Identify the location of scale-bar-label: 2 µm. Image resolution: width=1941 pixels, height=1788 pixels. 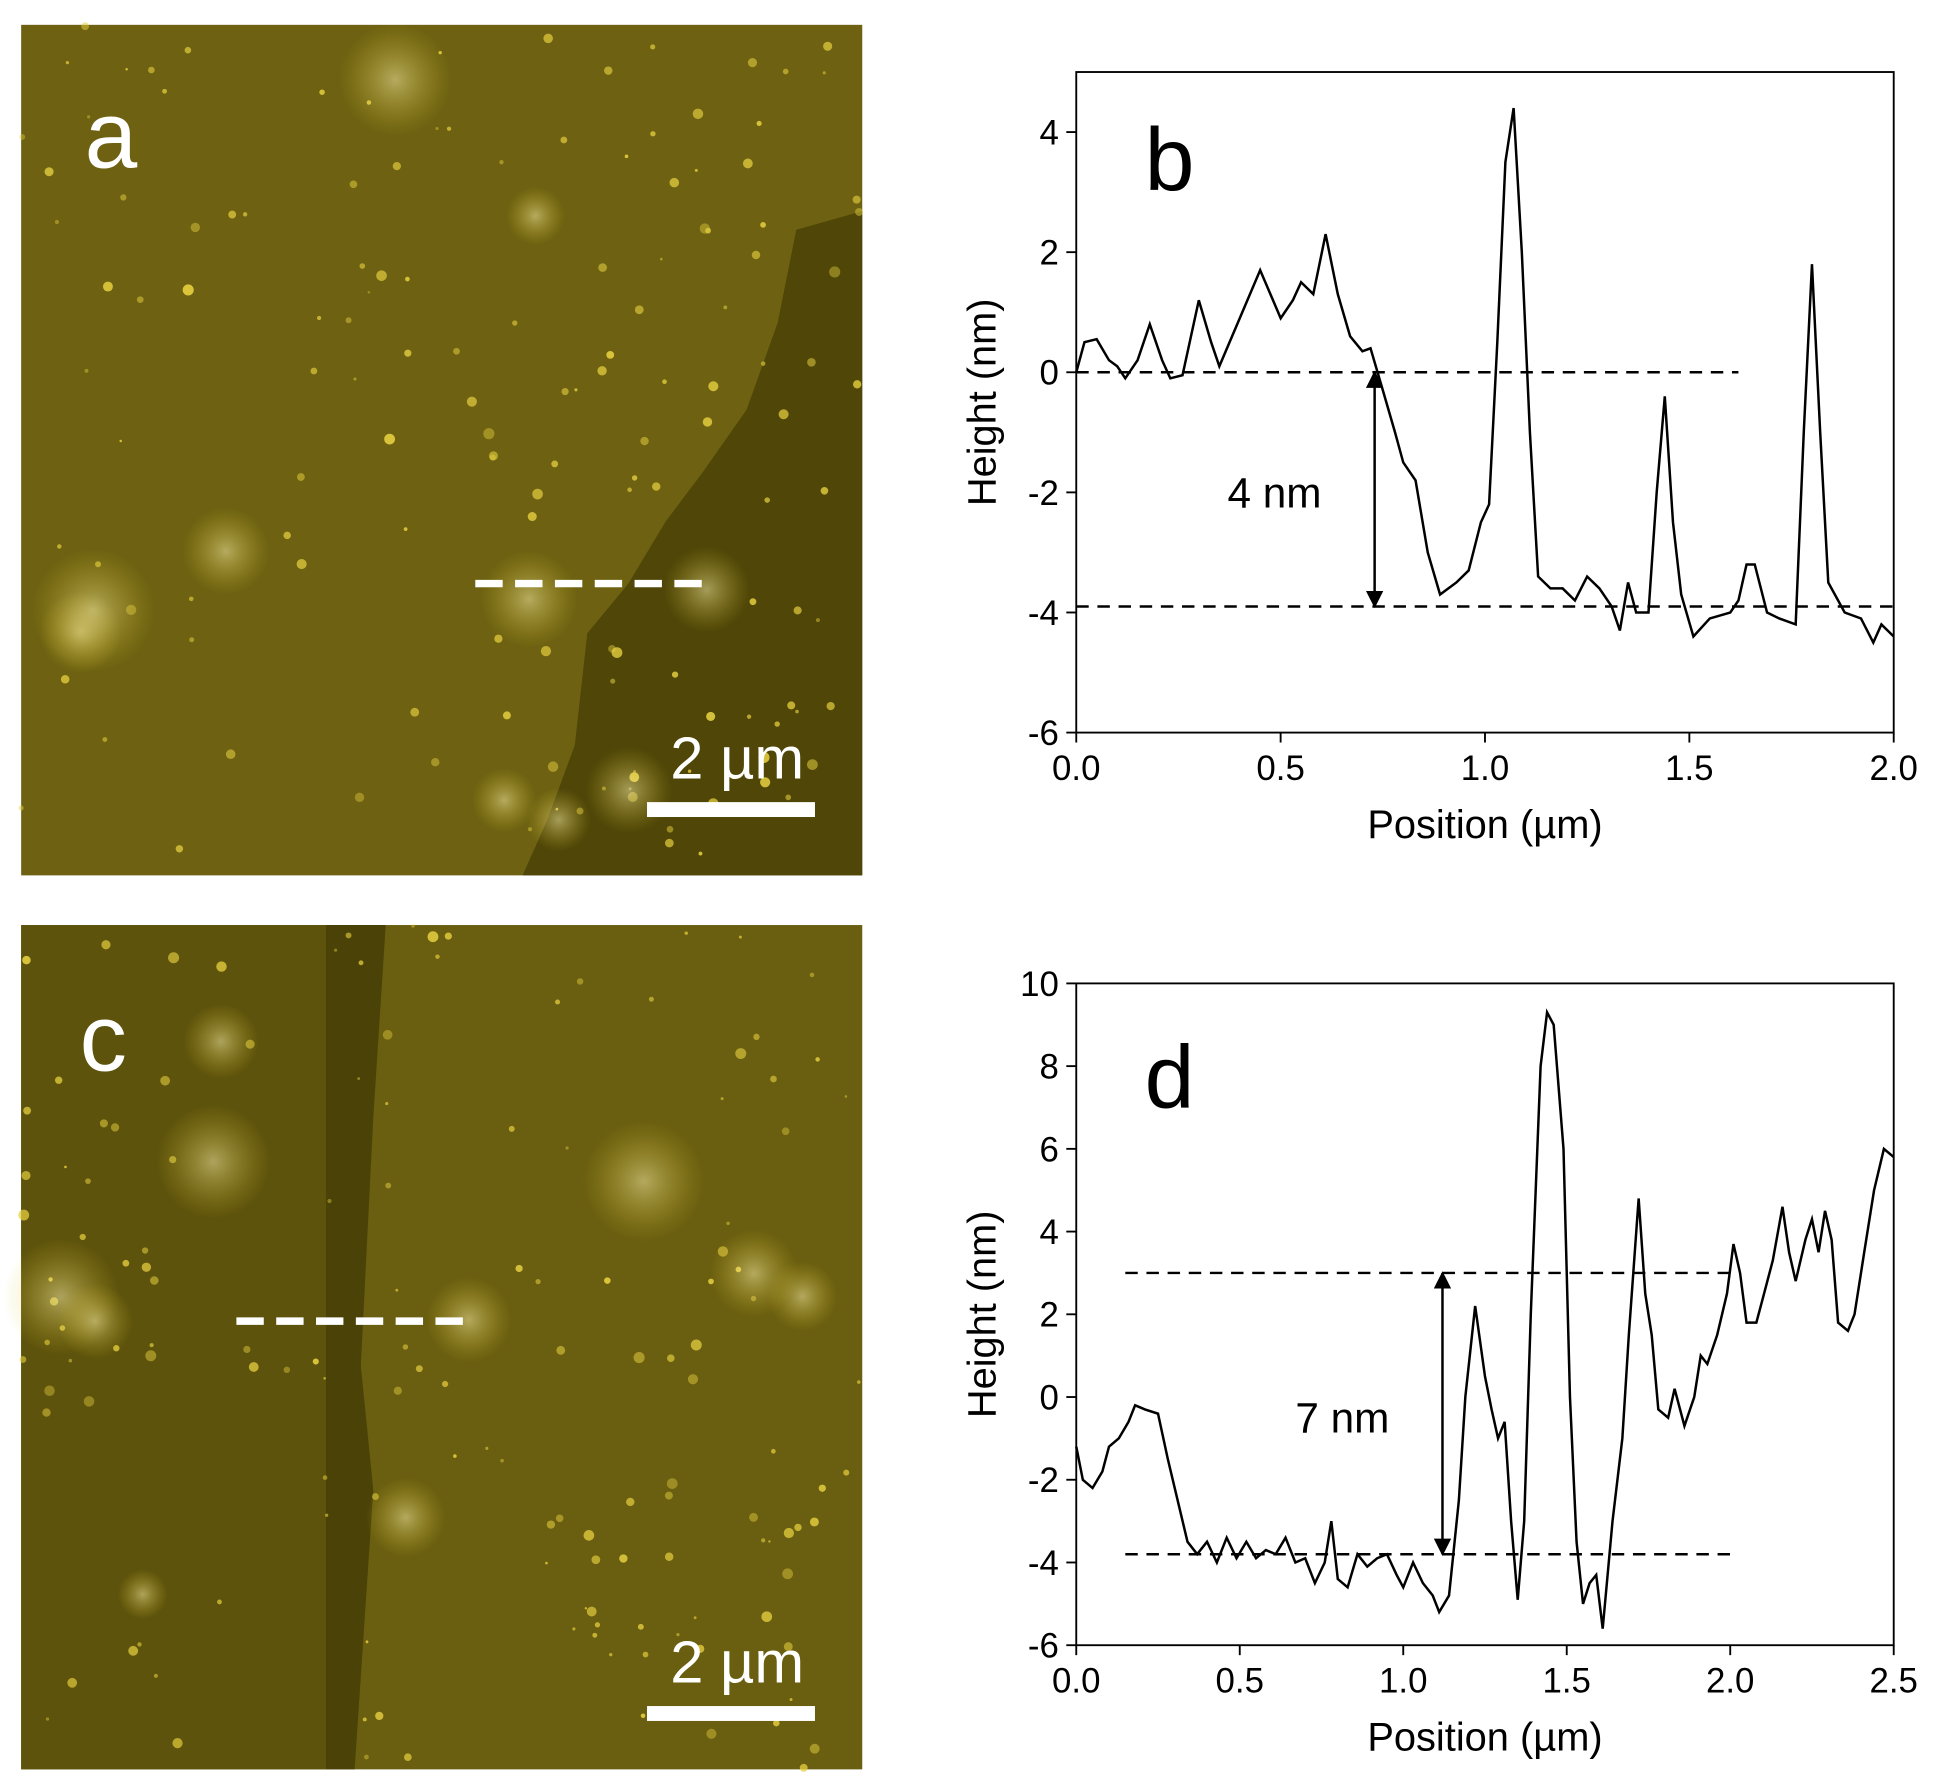
(737, 758).